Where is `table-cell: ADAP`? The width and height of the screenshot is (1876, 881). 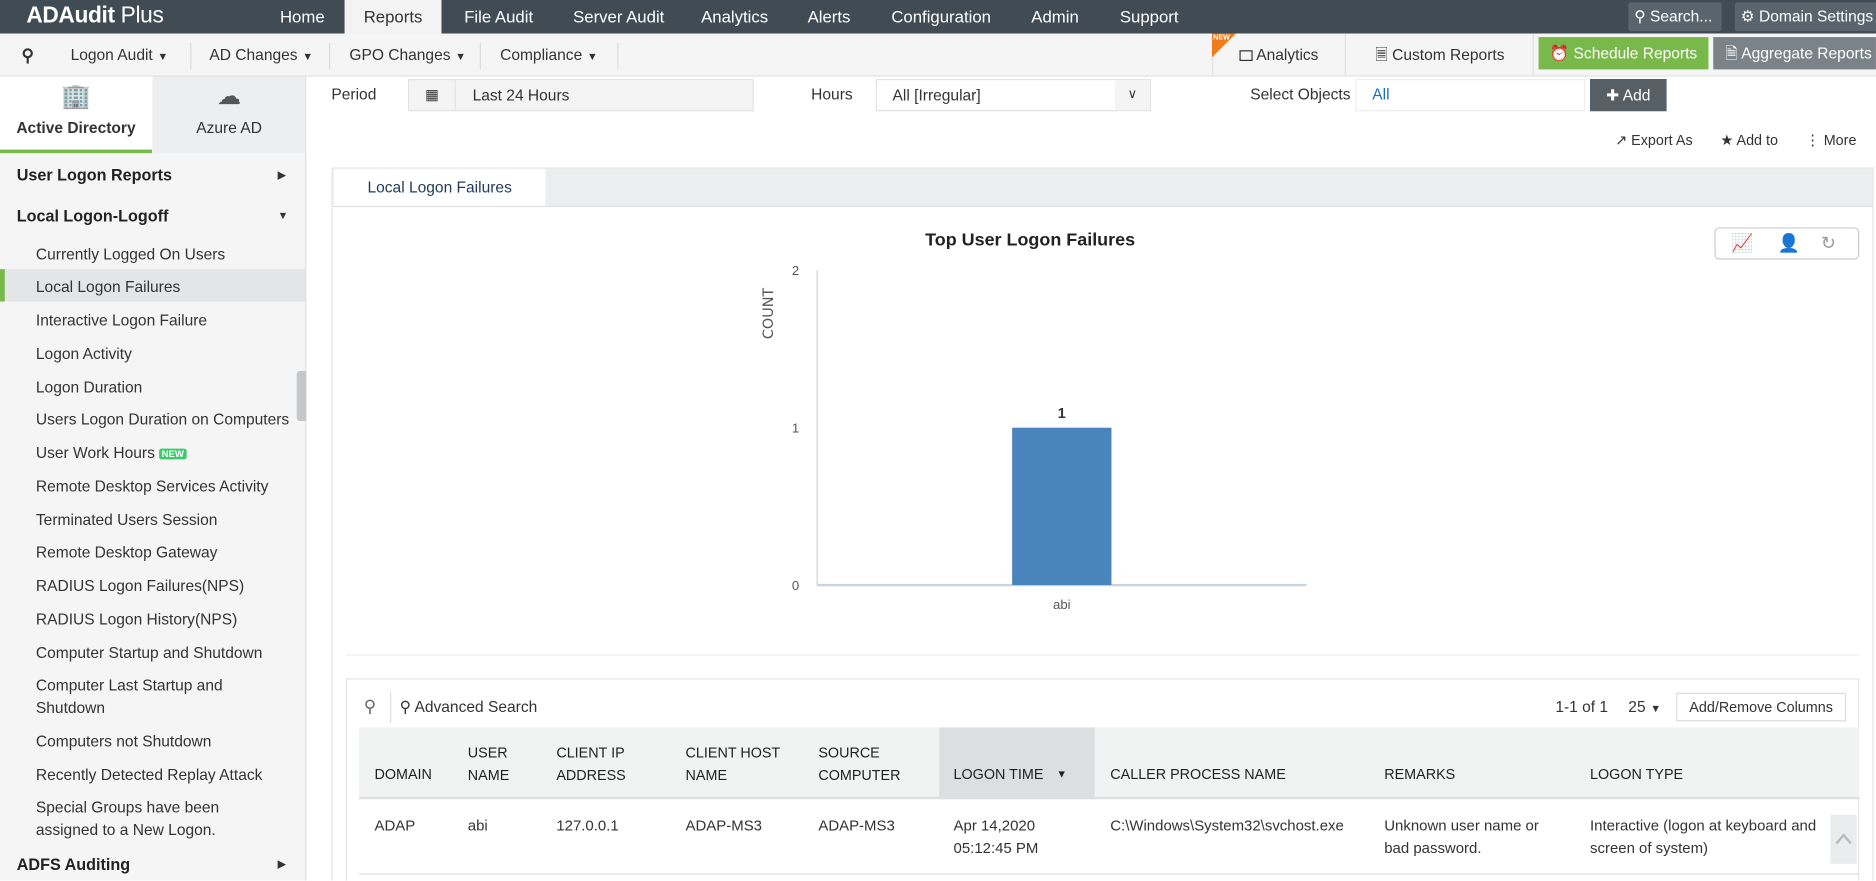
table-cell: ADAP is located at coordinates (395, 825).